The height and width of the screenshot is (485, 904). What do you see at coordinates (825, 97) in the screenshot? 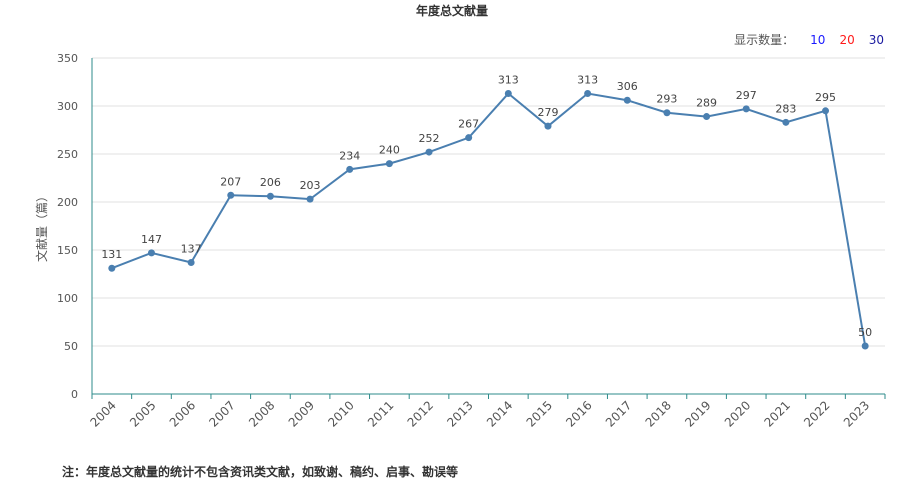
I see `data-label: 295` at bounding box center [825, 97].